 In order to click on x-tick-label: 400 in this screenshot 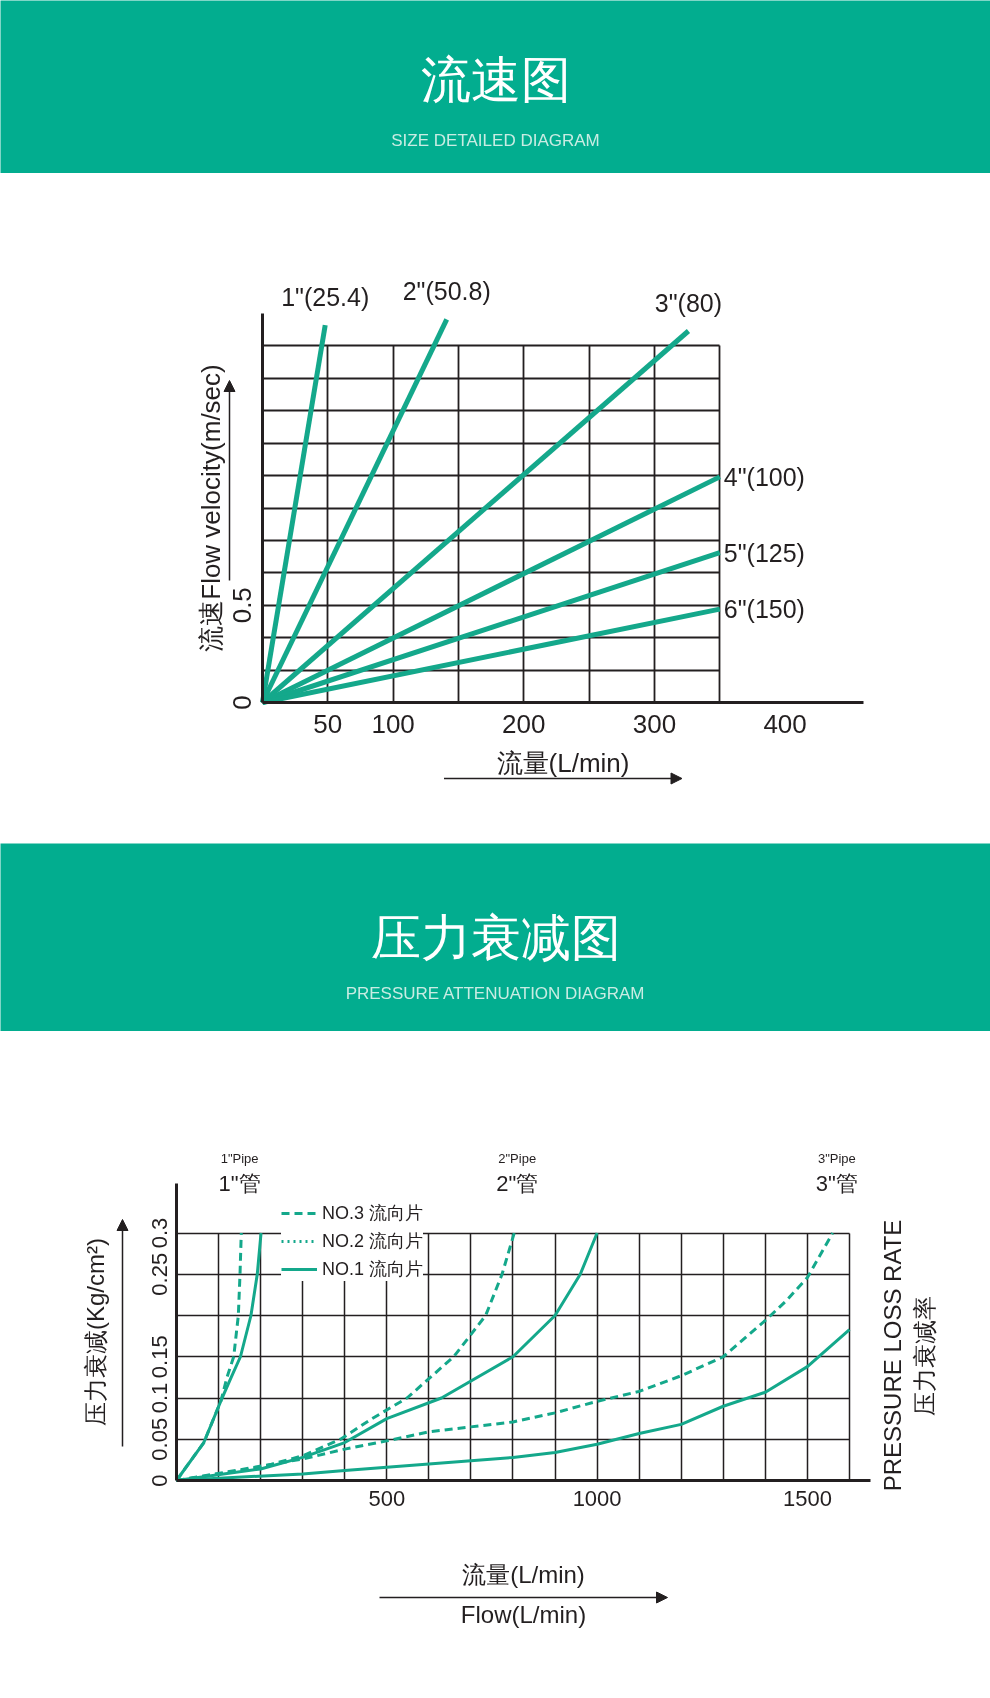, I will do `click(785, 723)`.